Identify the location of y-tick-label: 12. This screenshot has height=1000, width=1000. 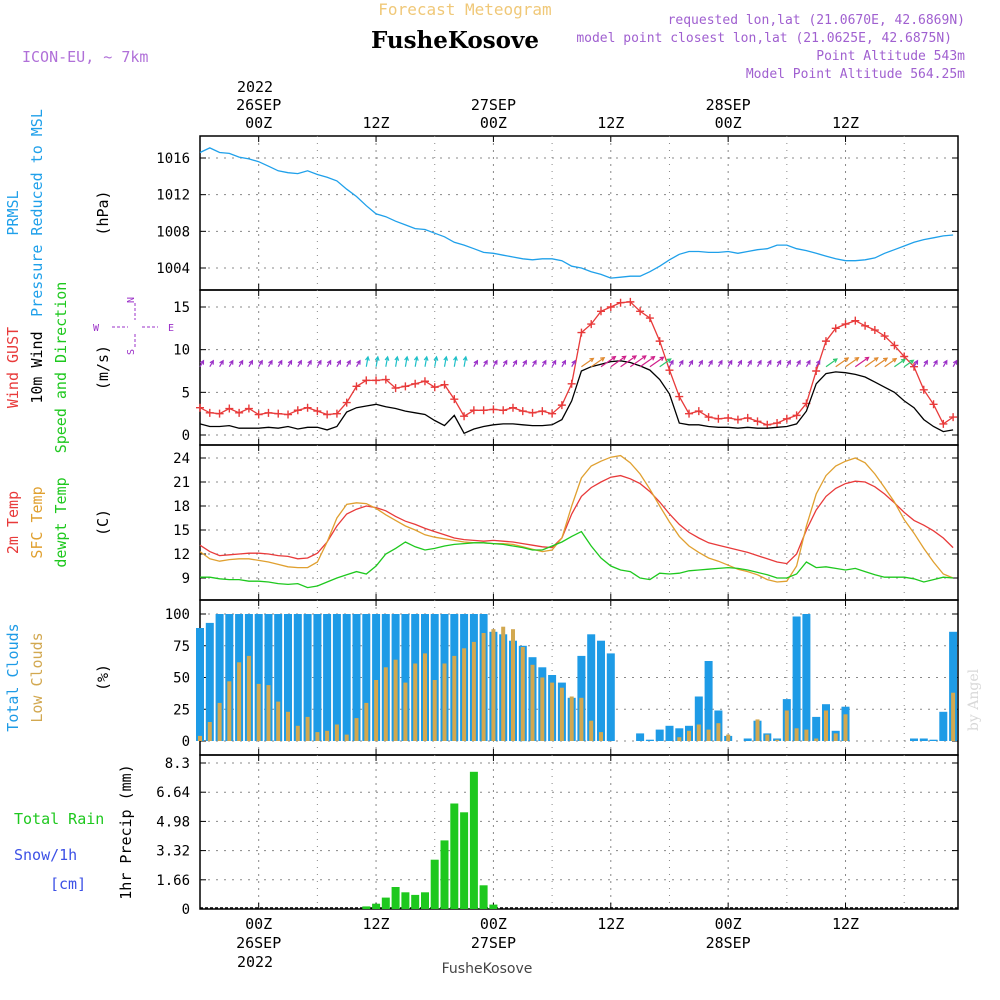
(181, 555).